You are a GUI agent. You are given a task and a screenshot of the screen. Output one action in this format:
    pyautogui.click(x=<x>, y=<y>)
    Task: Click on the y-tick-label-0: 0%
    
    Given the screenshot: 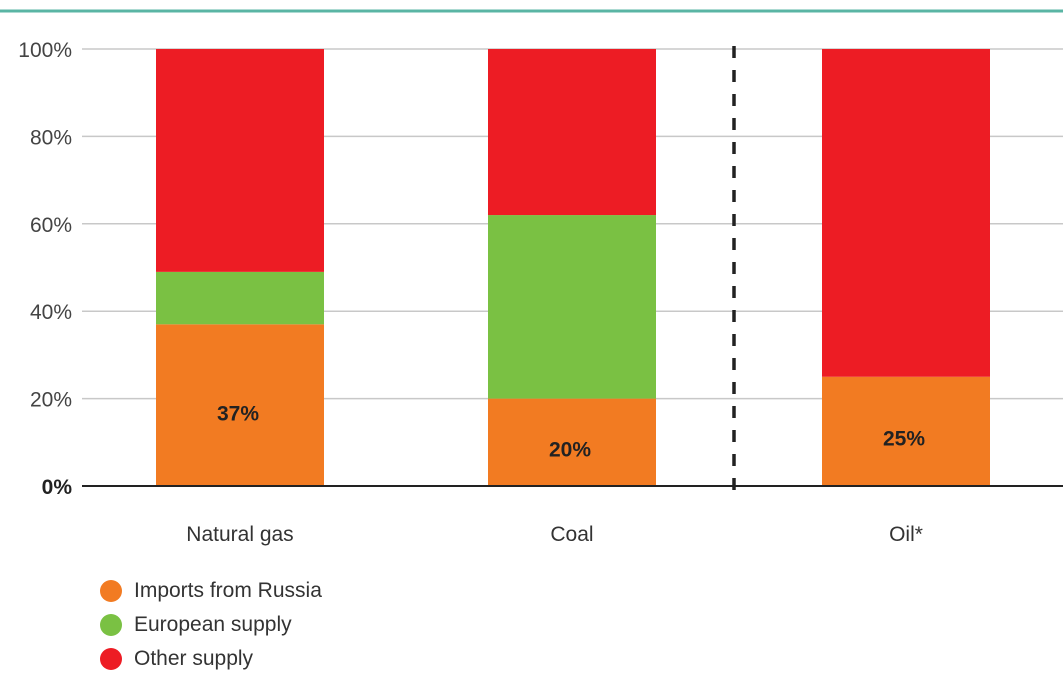 What is the action you would take?
    pyautogui.click(x=57, y=487)
    